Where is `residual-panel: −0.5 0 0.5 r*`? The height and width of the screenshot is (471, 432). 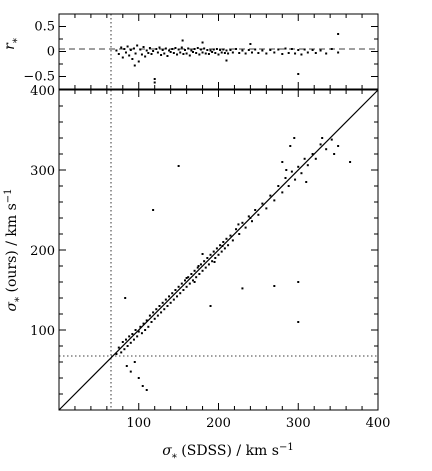 residual-panel: −0.5 0 0.5 r* is located at coordinates (190, 51).